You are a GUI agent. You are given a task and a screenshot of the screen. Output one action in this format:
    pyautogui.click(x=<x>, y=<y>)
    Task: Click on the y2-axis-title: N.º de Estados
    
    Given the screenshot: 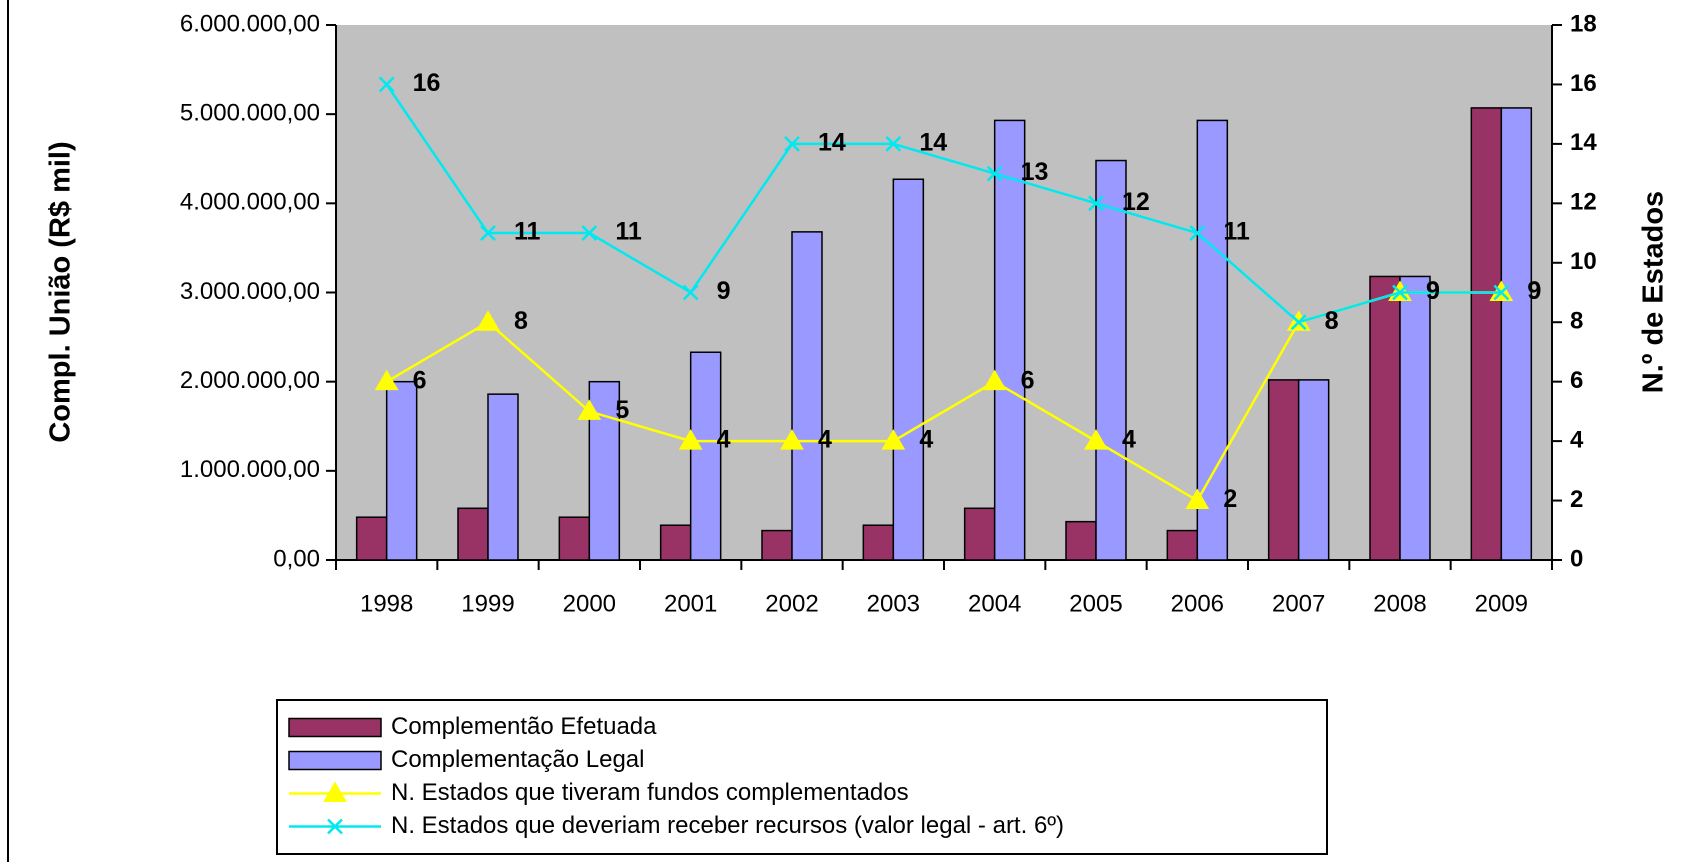 What is the action you would take?
    pyautogui.click(x=1654, y=292)
    